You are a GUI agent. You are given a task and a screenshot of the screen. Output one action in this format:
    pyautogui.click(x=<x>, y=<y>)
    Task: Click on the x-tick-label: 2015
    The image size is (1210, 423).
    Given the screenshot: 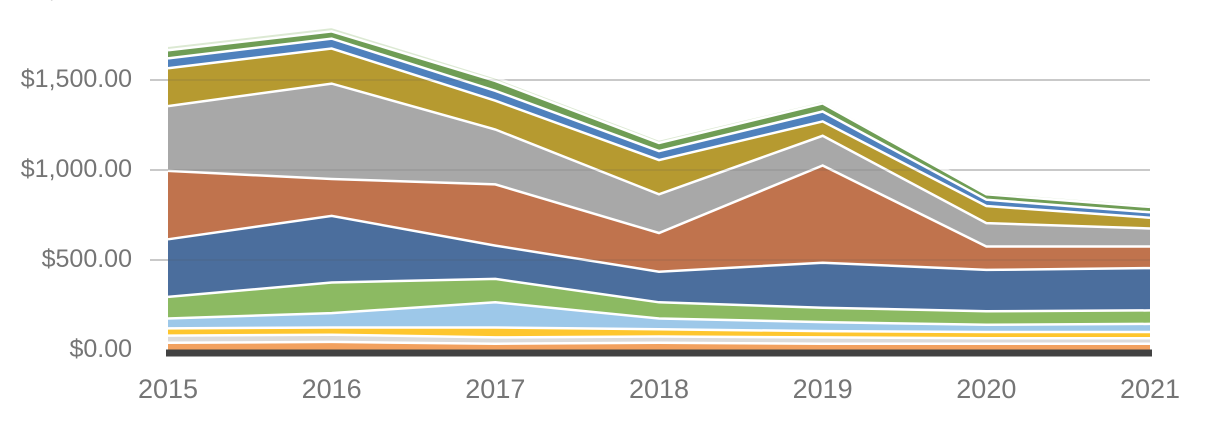 What is the action you would take?
    pyautogui.click(x=168, y=389)
    